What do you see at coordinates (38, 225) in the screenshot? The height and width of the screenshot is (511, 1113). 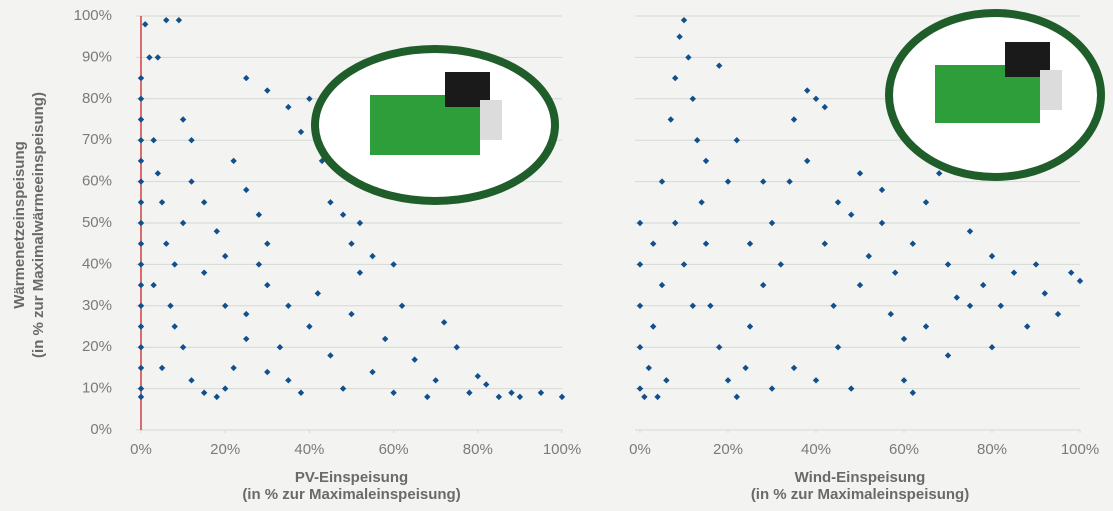 I see `y-axis-title: (in % zur Maximalwärmeeinspeisung)` at bounding box center [38, 225].